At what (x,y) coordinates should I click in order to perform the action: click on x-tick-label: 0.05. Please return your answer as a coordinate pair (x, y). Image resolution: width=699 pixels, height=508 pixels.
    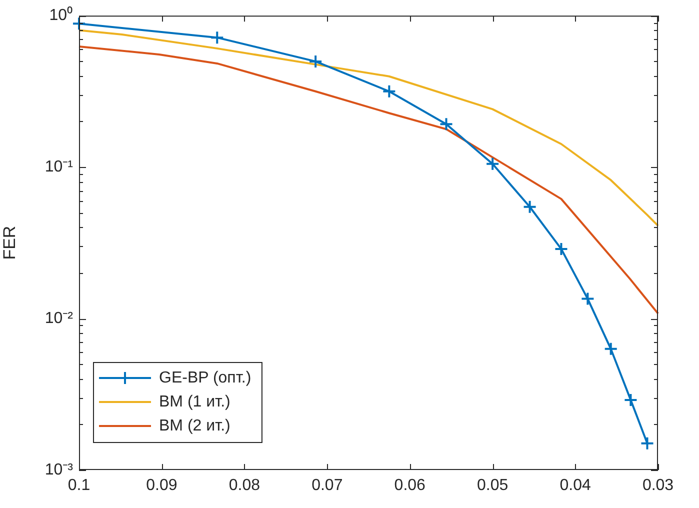
    Looking at the image, I should click on (492, 485).